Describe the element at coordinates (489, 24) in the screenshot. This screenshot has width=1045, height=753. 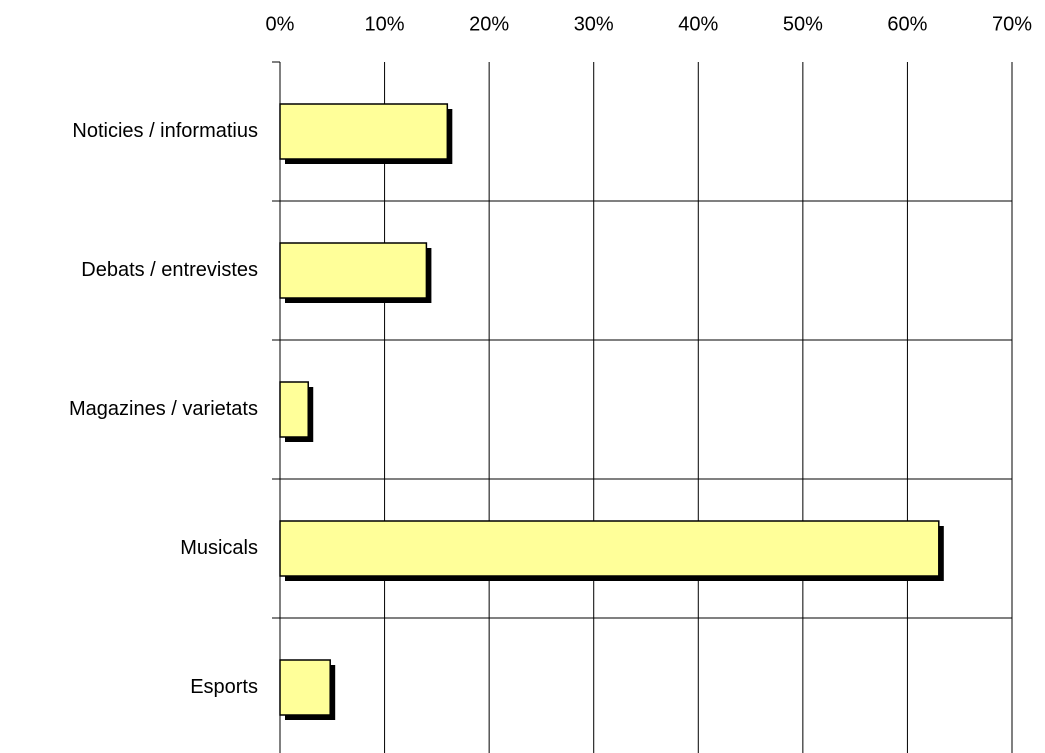
I see `x-tick-label: 20%` at that location.